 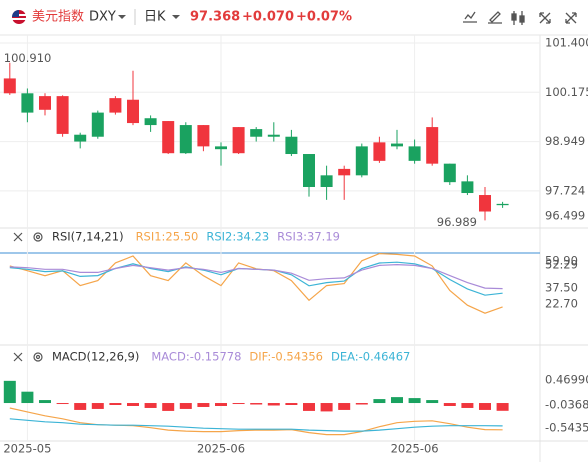 I want to click on legend-entry: RSI1:25.50, so click(x=167, y=237).